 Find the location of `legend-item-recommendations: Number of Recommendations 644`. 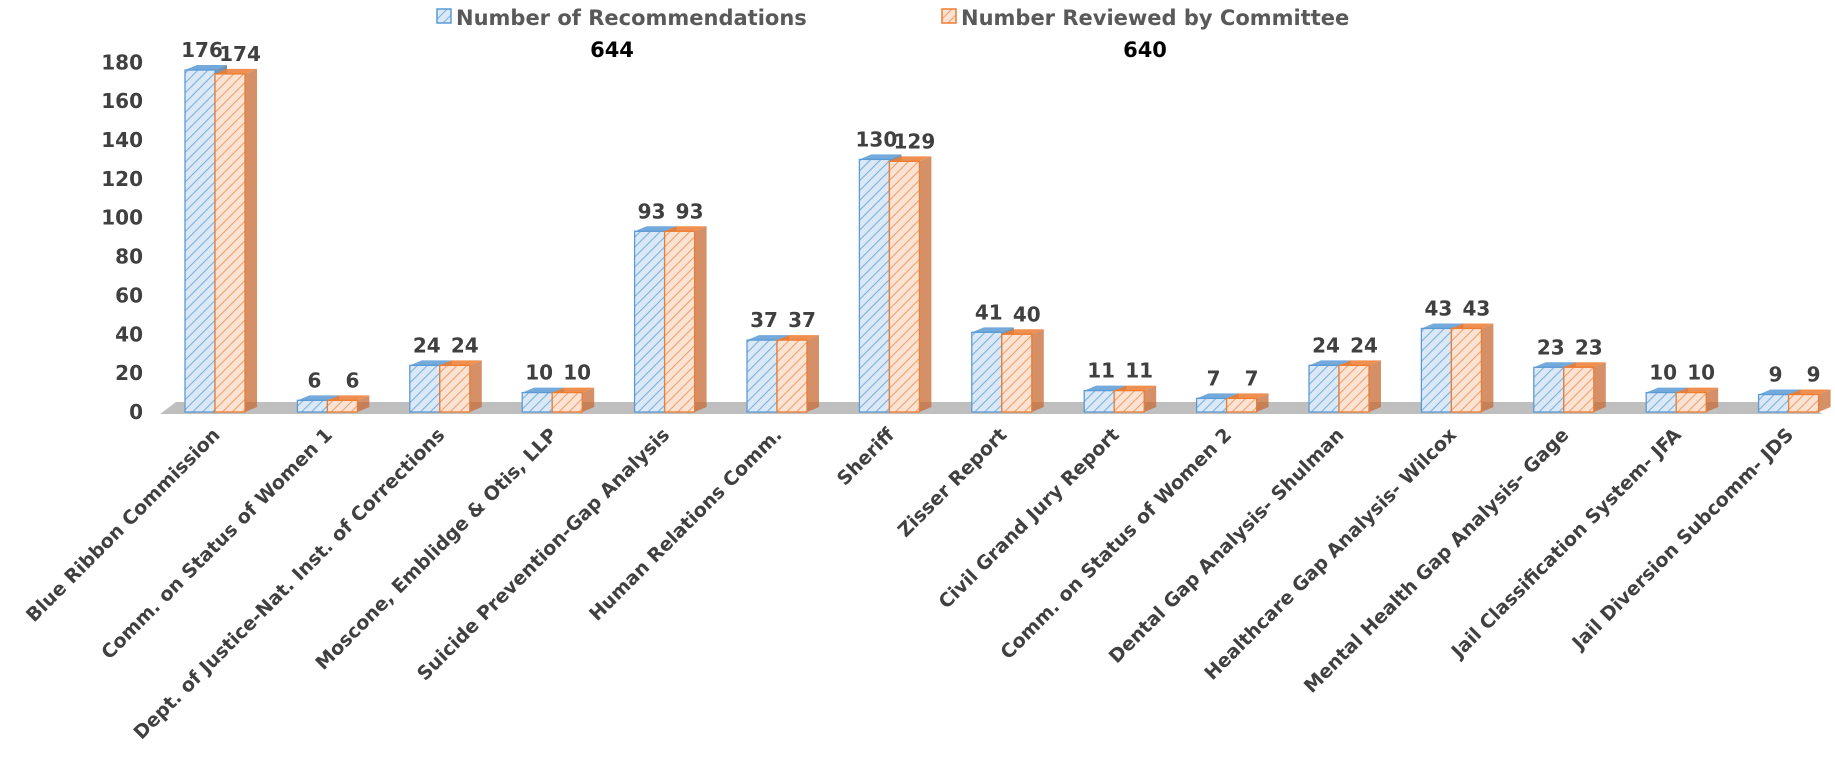

legend-item-recommendations: Number of Recommendations 644 is located at coordinates (621, 34).